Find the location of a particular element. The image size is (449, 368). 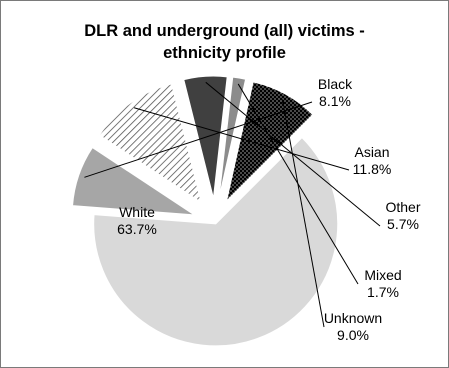

chart-title-line-1: DLR and underground (all) victims - is located at coordinates (224, 31).